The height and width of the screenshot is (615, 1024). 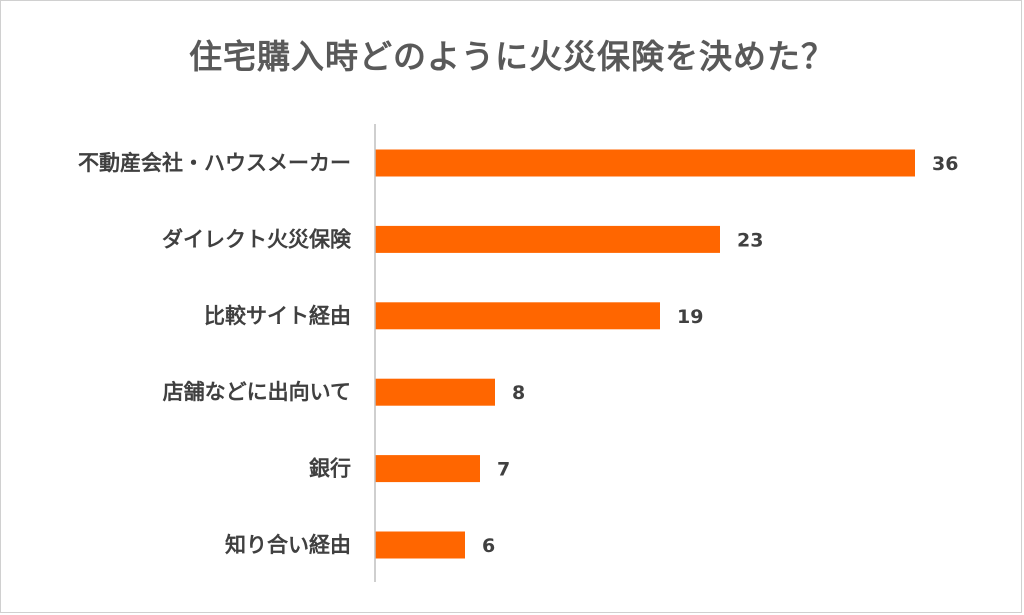 I want to click on category-label-2: 比較サイト経由, so click(x=277, y=316).